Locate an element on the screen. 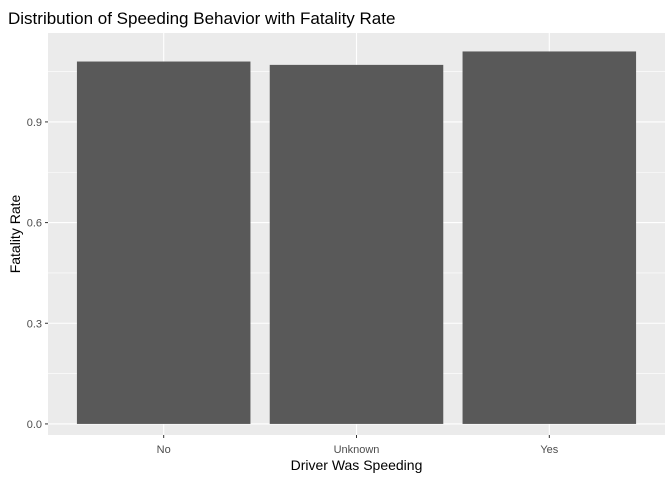 The width and height of the screenshot is (672, 480). y-axis-ticks: 0.0 0.3 0.6 0.9 is located at coordinates (37, 274).